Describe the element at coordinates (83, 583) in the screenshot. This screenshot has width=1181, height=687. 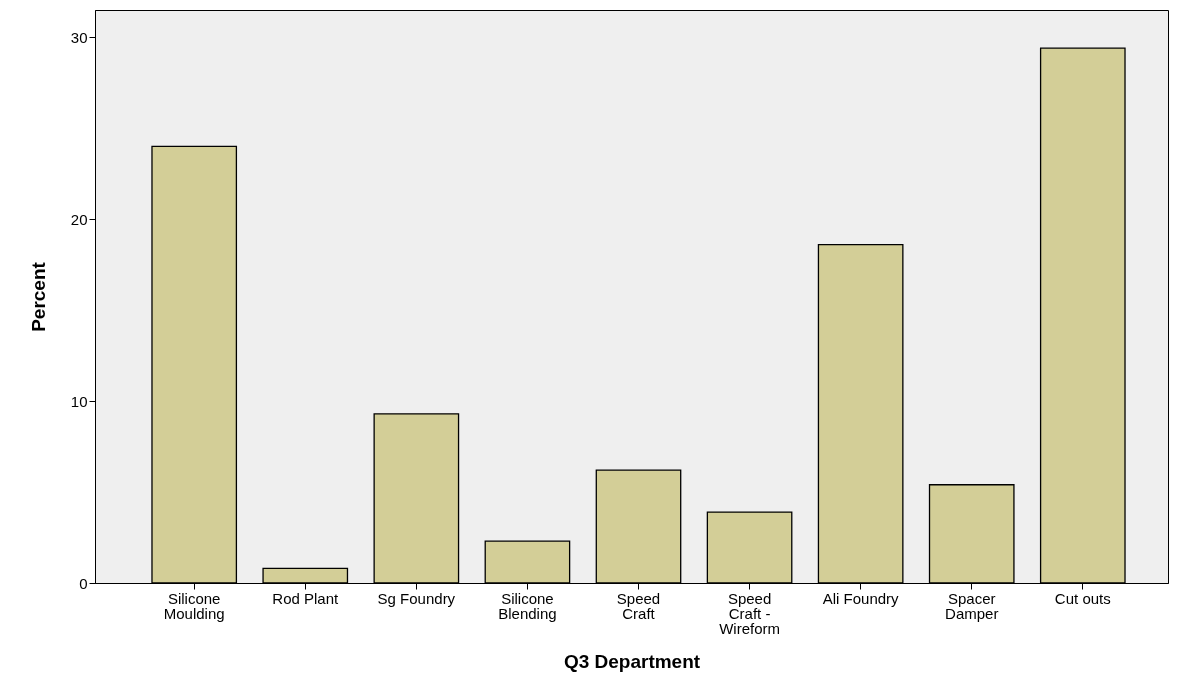
I see `y-tick-label: 0` at that location.